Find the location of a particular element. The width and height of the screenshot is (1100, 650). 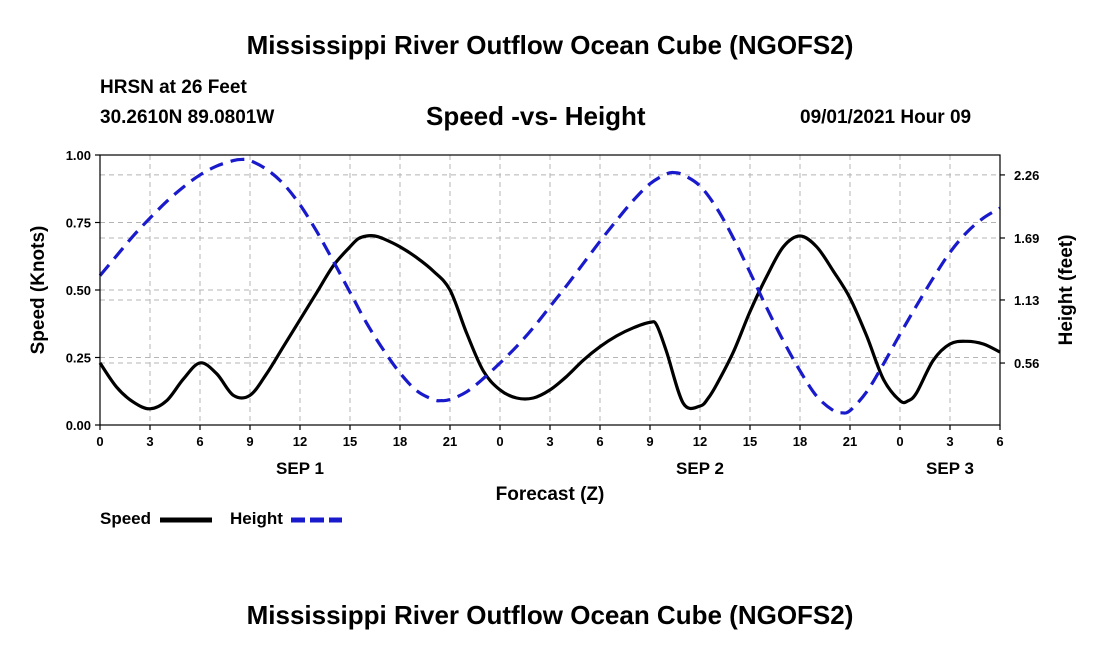

y-left-tick-label: 0.50 is located at coordinates (78, 290).